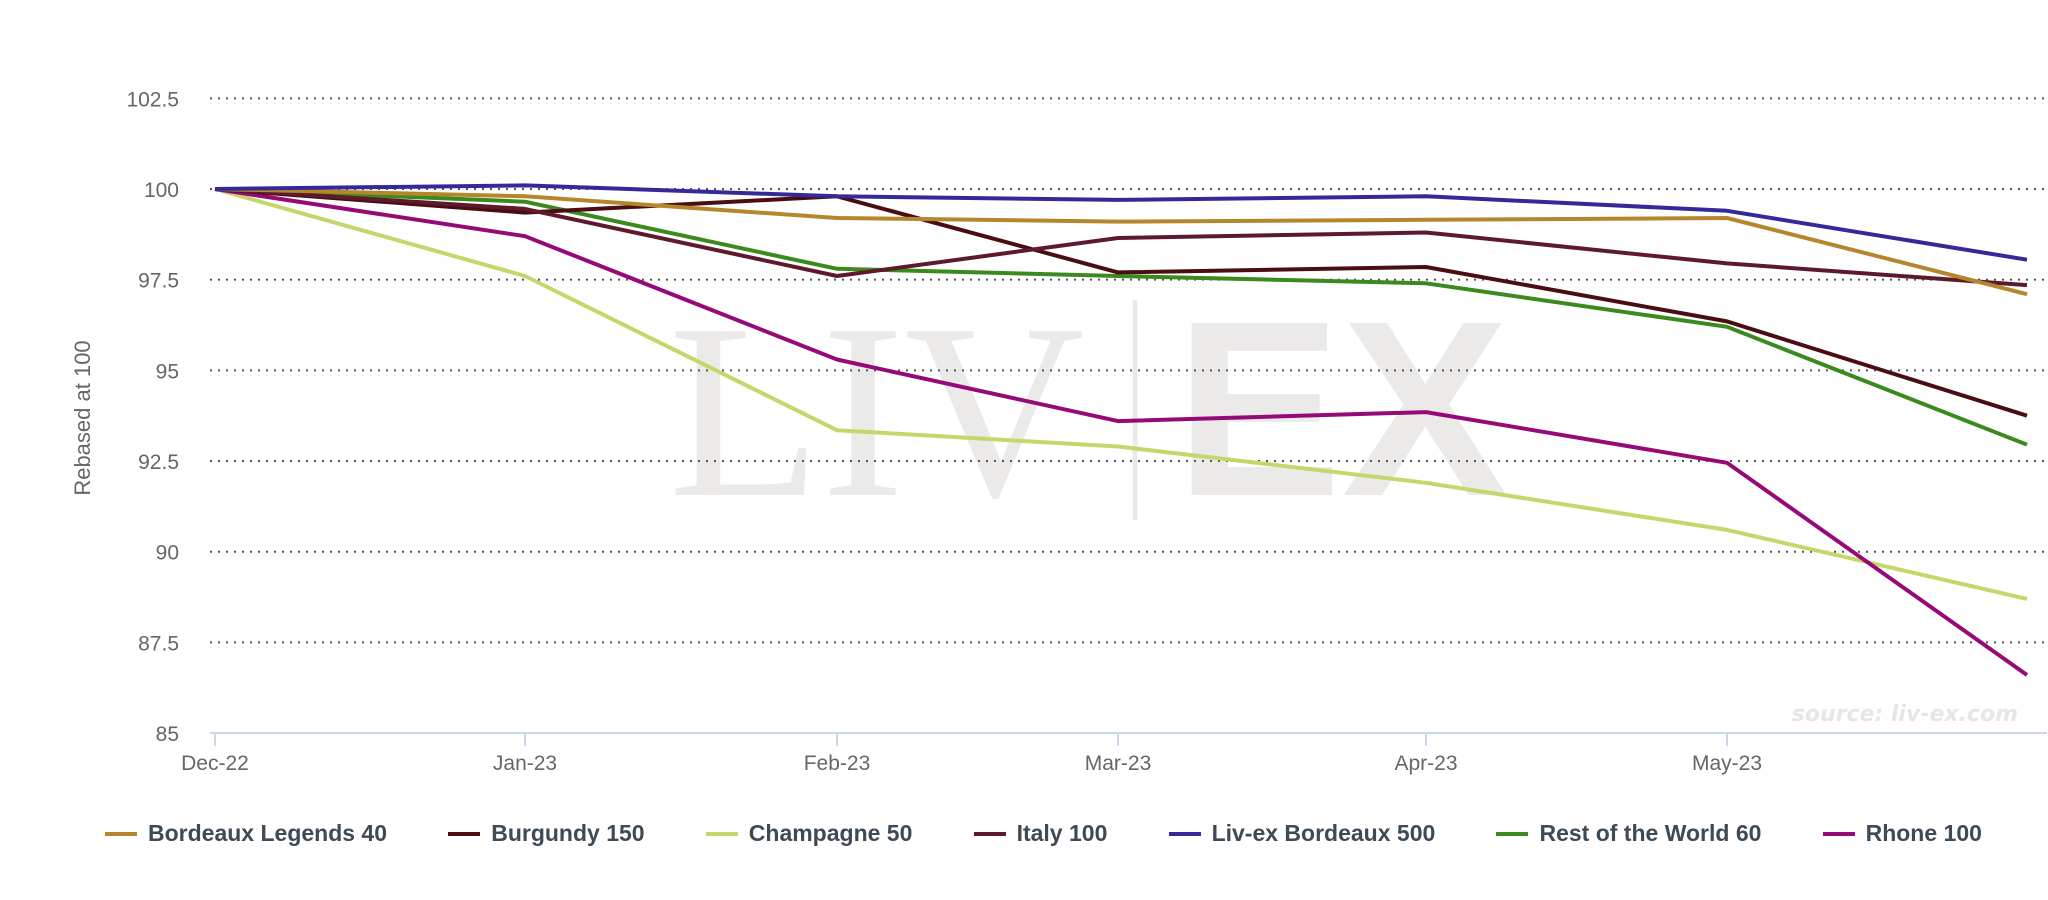 This screenshot has width=2048, height=900. I want to click on liv-ex-watermark: LIV EX, so click(1088, 409).